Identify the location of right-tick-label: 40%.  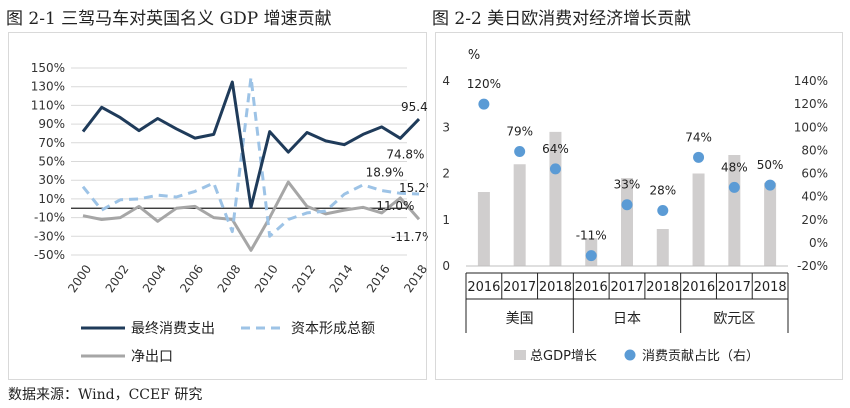
(814, 197).